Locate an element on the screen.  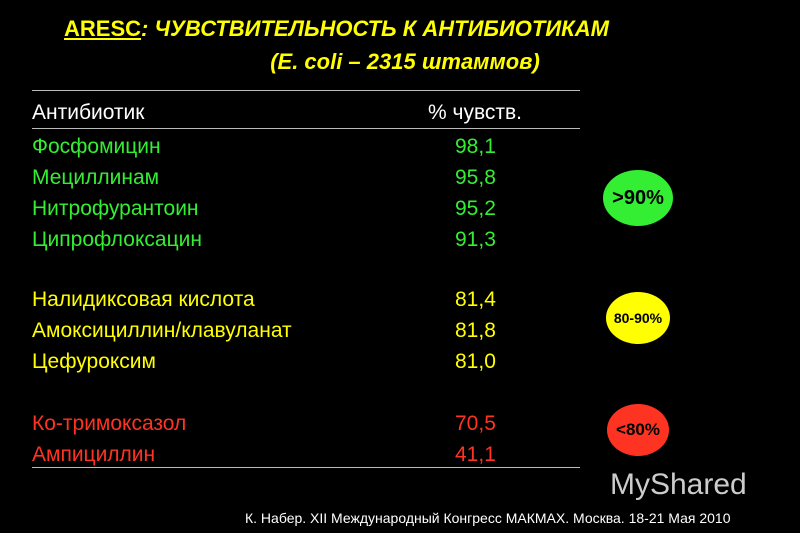
title-text: : ЧУВСТВИТЕЛЬНОСТЬ К АНТИБИОТИКАМ is located at coordinates (375, 28).